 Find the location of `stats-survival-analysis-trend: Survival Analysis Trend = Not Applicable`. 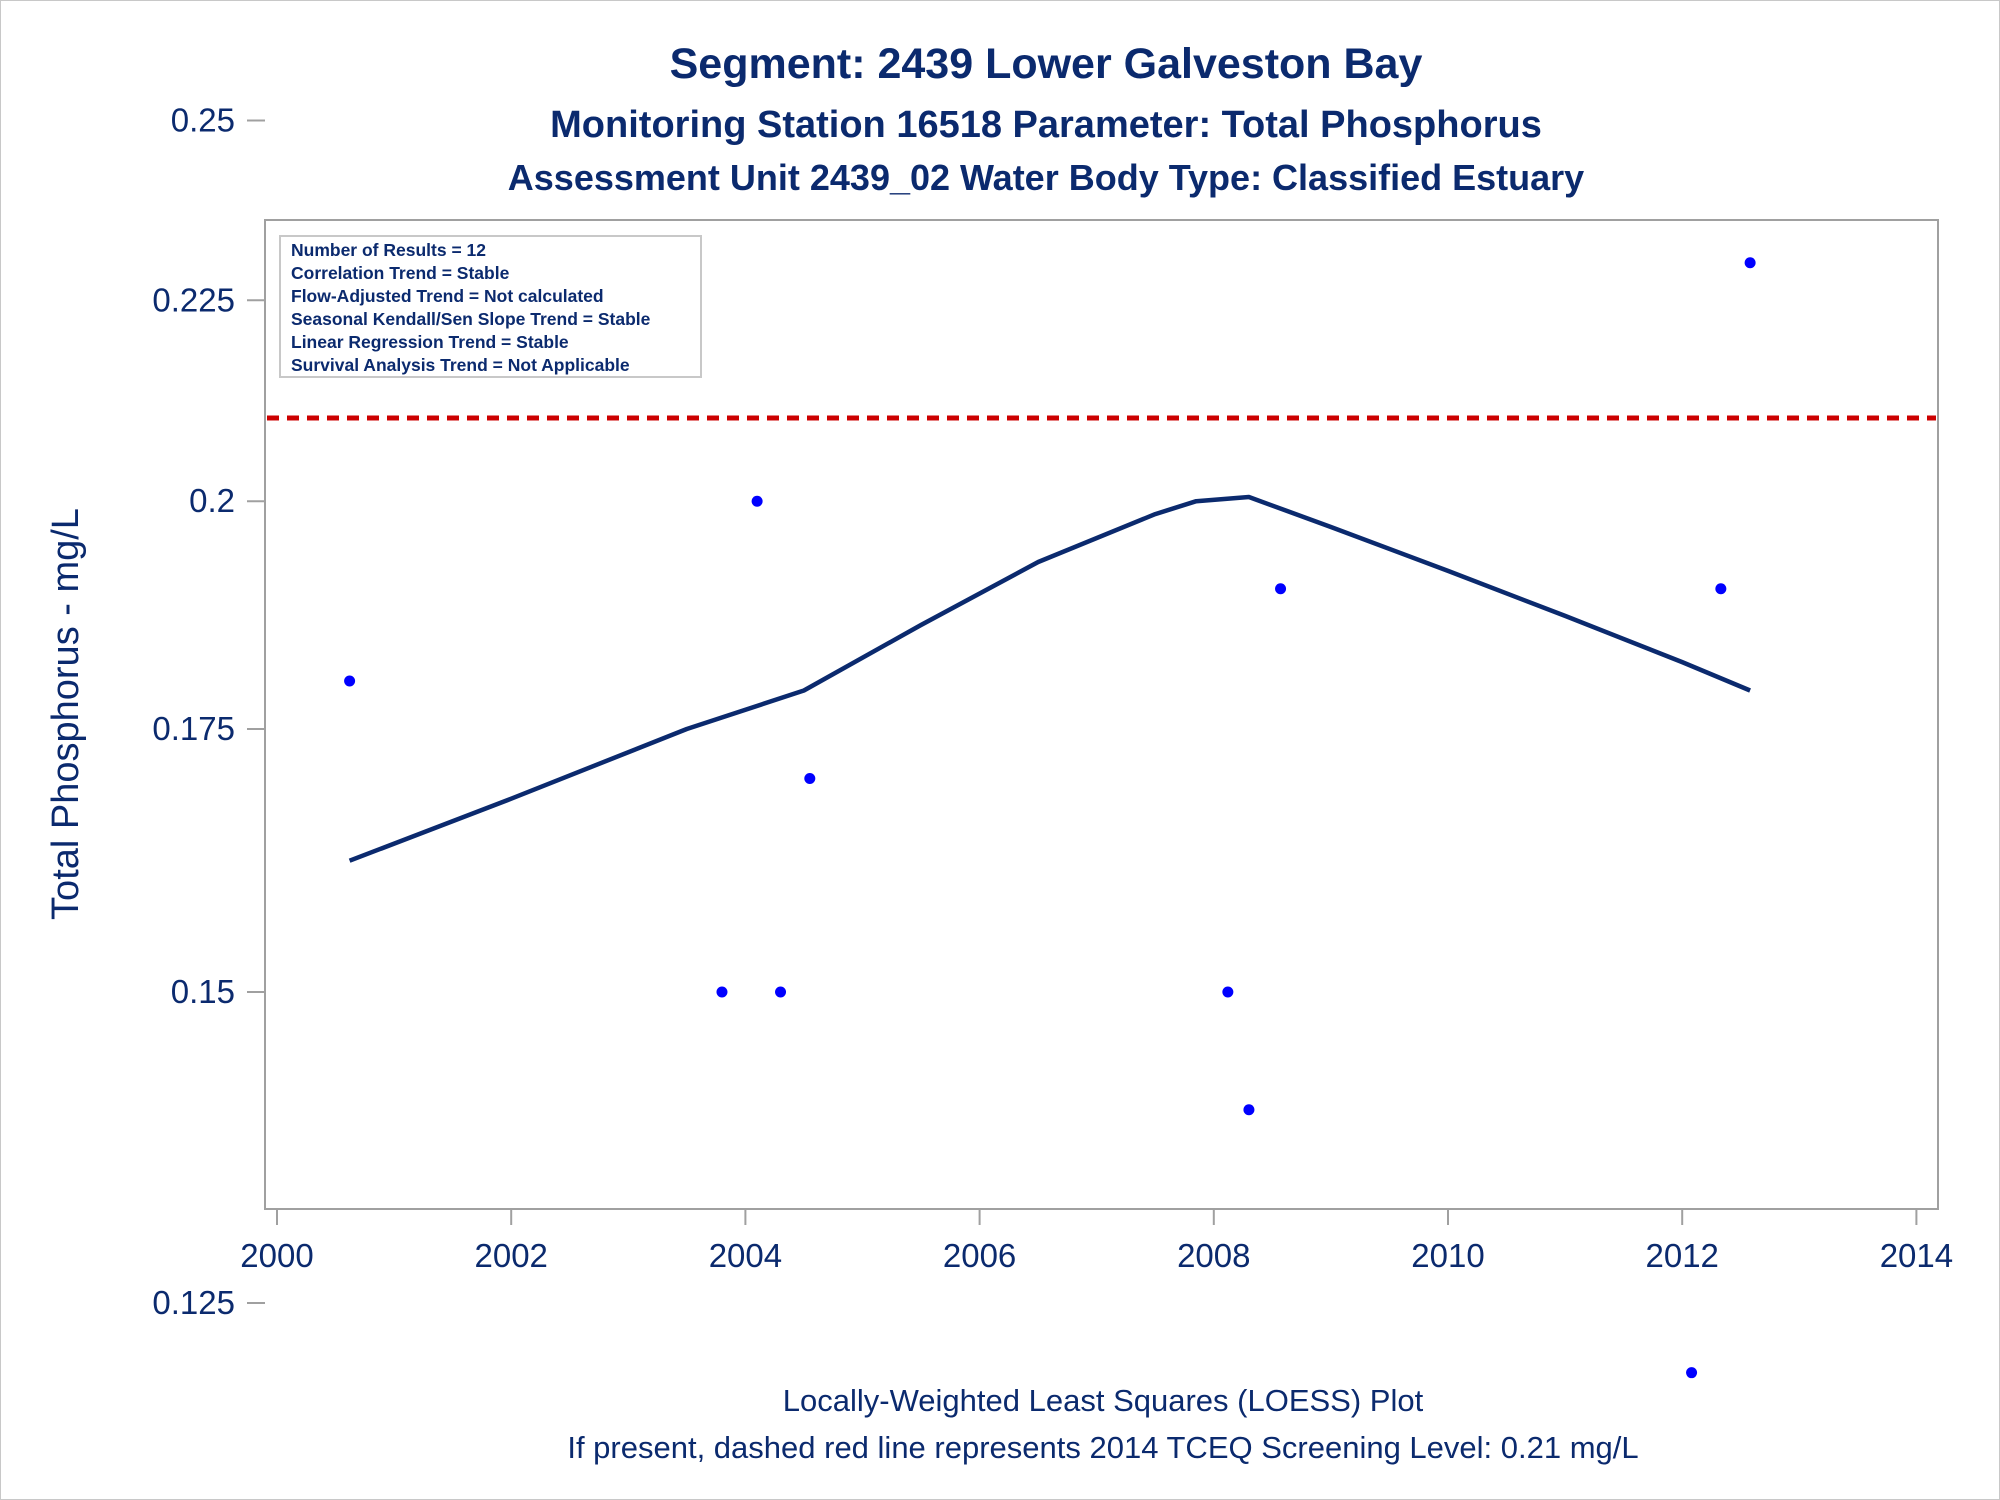

stats-survival-analysis-trend: Survival Analysis Trend = Not Applicable is located at coordinates (460, 365).